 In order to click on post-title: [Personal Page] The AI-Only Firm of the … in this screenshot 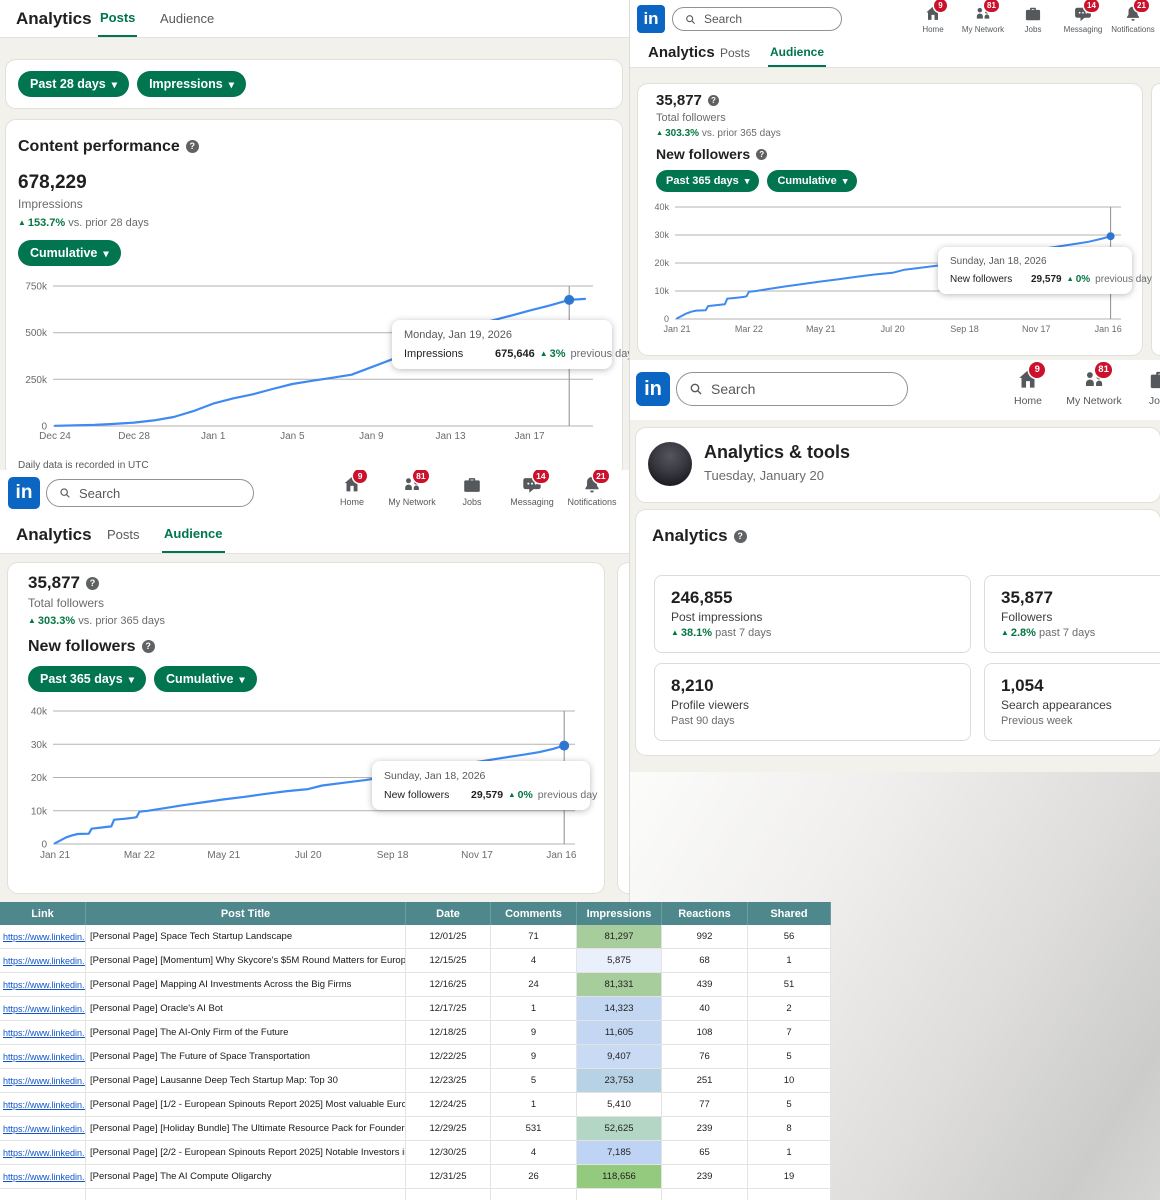, I will do `click(246, 1033)`.